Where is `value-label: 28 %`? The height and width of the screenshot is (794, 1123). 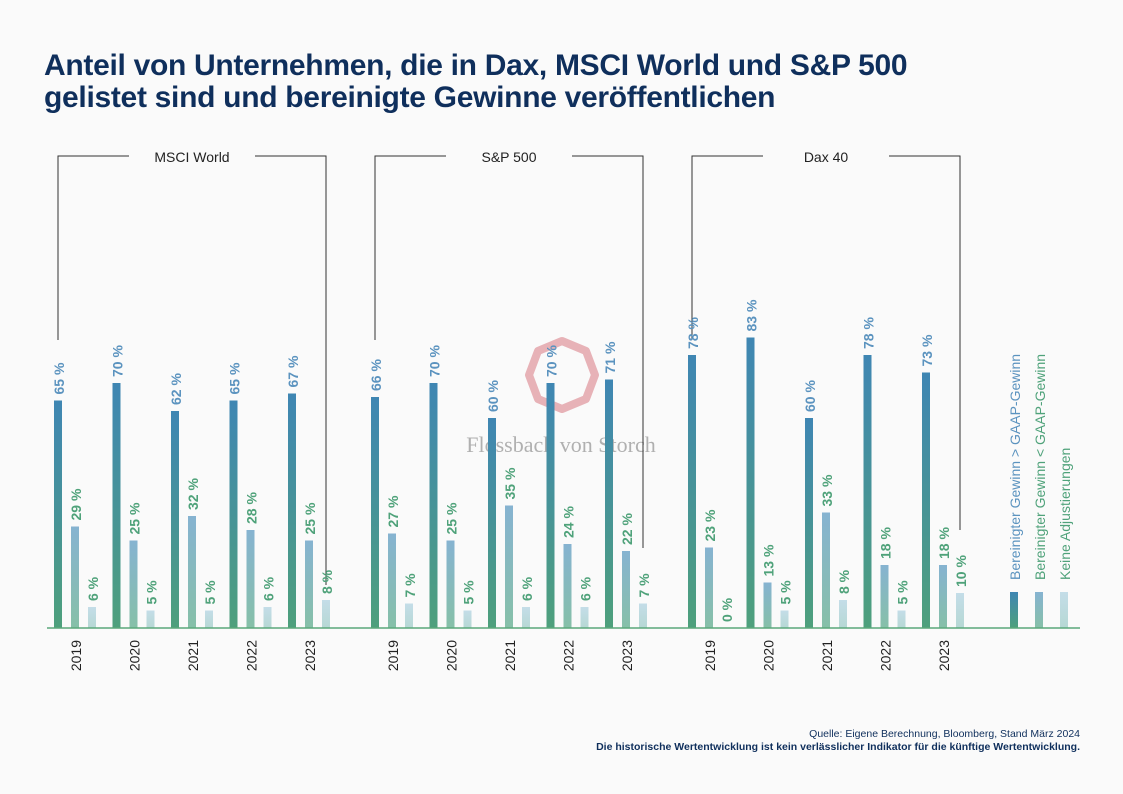
value-label: 28 % is located at coordinates (252, 508).